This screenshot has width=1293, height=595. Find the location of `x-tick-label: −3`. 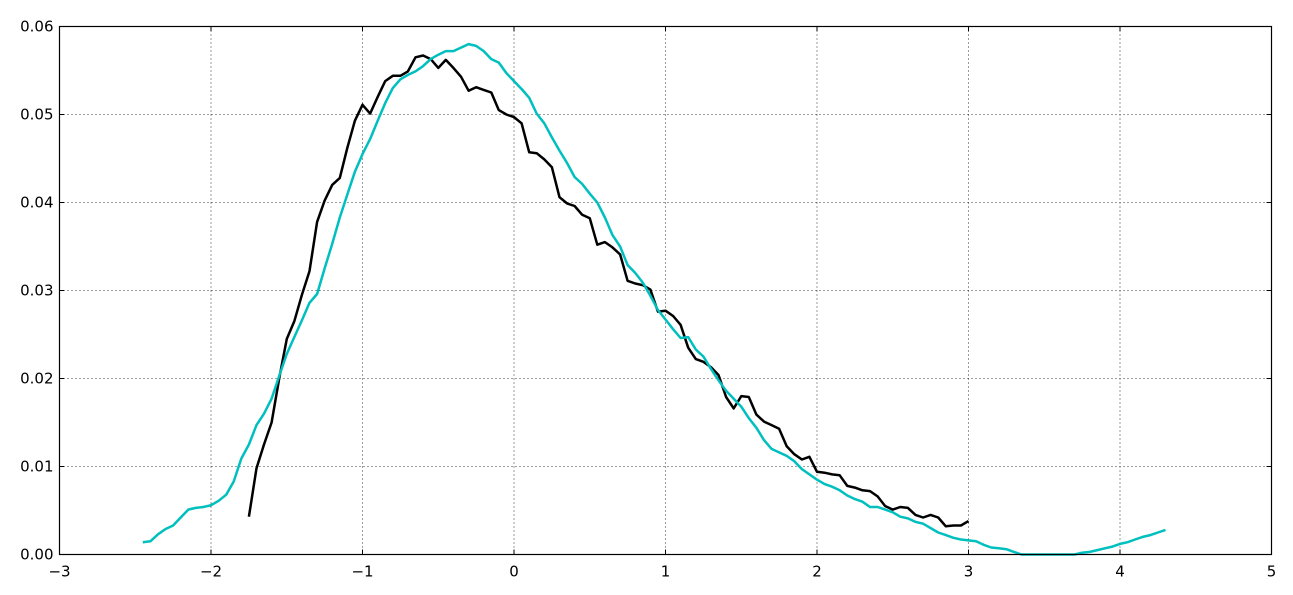

x-tick-label: −3 is located at coordinates (59, 572).